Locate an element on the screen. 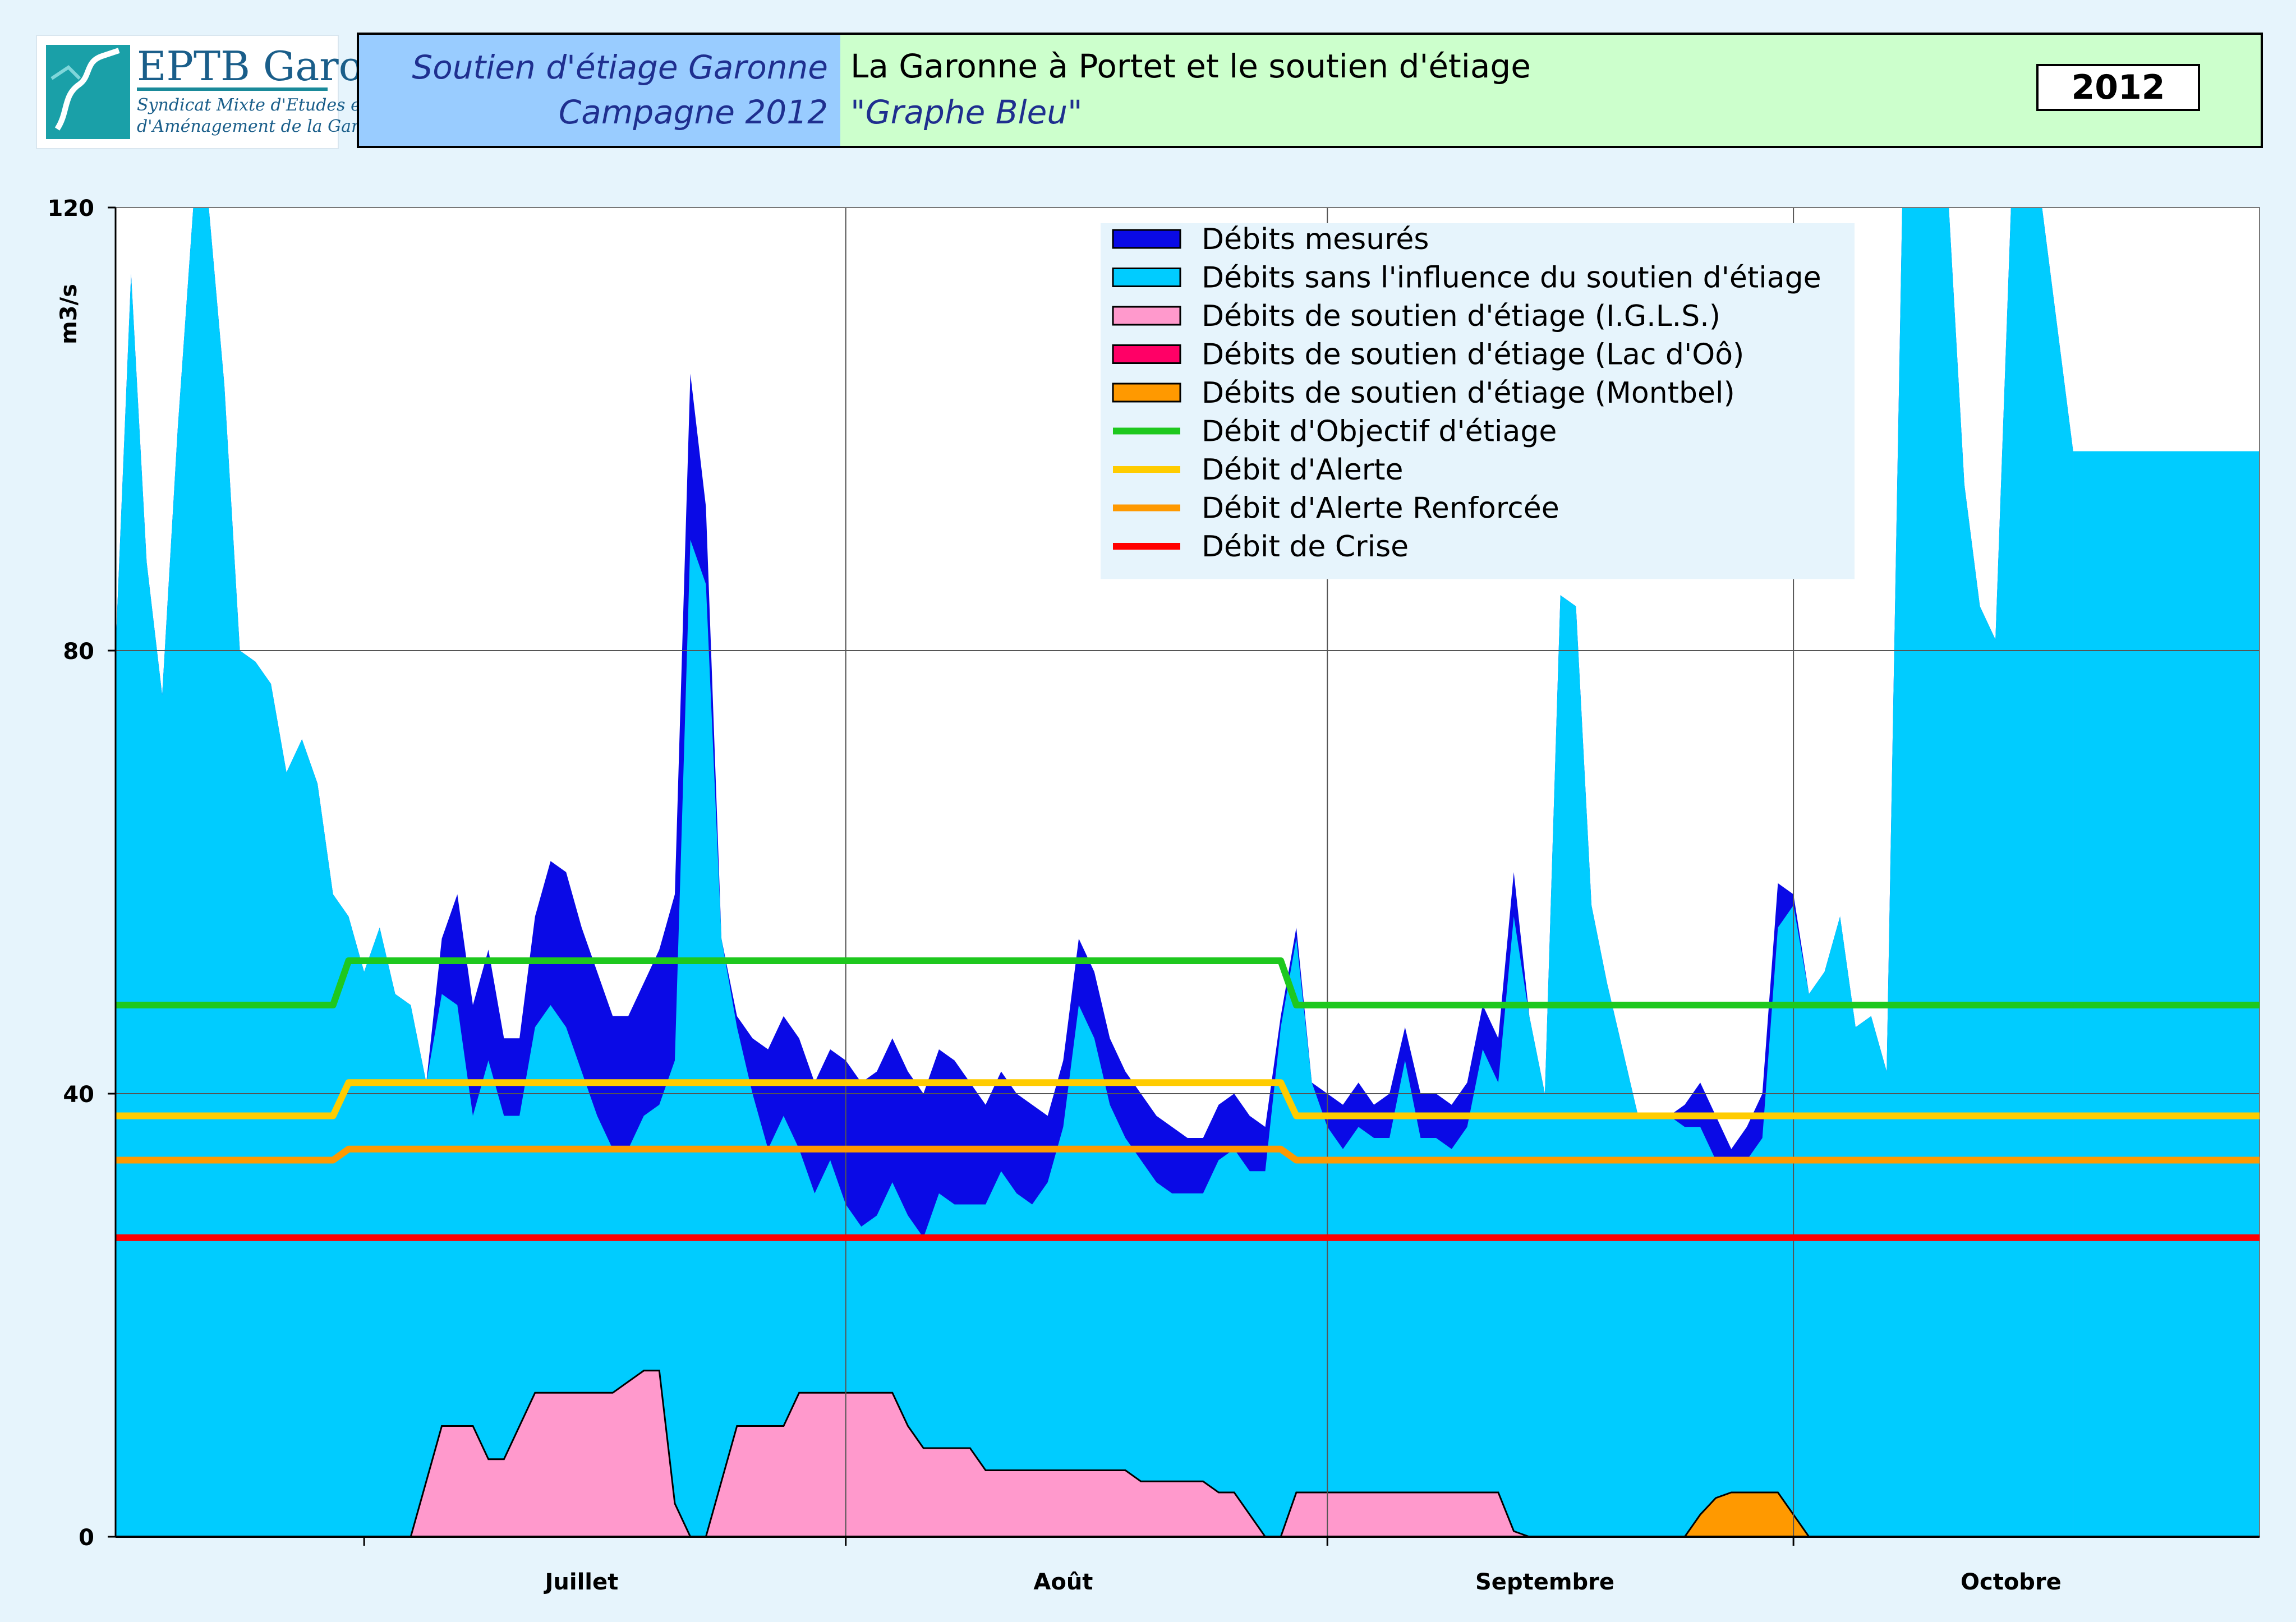  legend-label-crise: Débit de Crise is located at coordinates (1305, 547).